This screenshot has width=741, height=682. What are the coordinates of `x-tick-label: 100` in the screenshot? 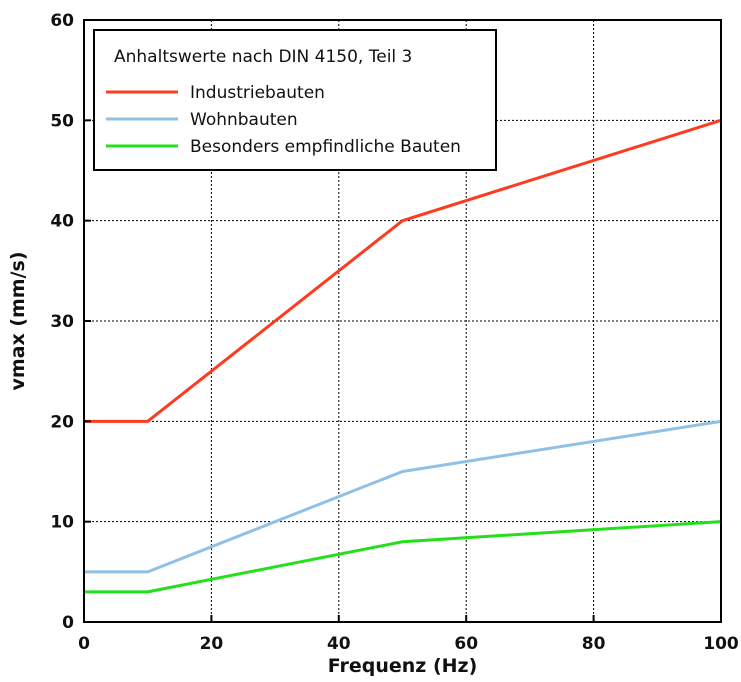 It's located at (721, 644).